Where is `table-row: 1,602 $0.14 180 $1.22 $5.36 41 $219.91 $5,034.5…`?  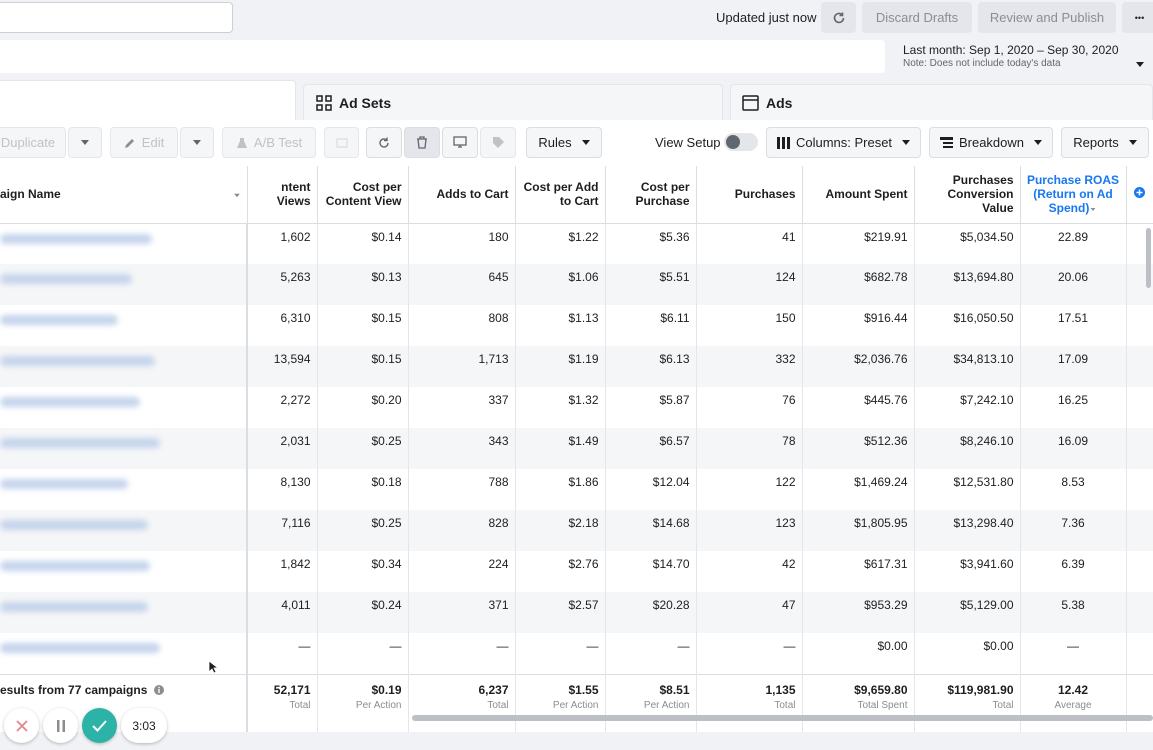
table-row: 1,602 $0.14 180 $1.22 $5.36 41 $219.91 $5,034.5… is located at coordinates (576, 243).